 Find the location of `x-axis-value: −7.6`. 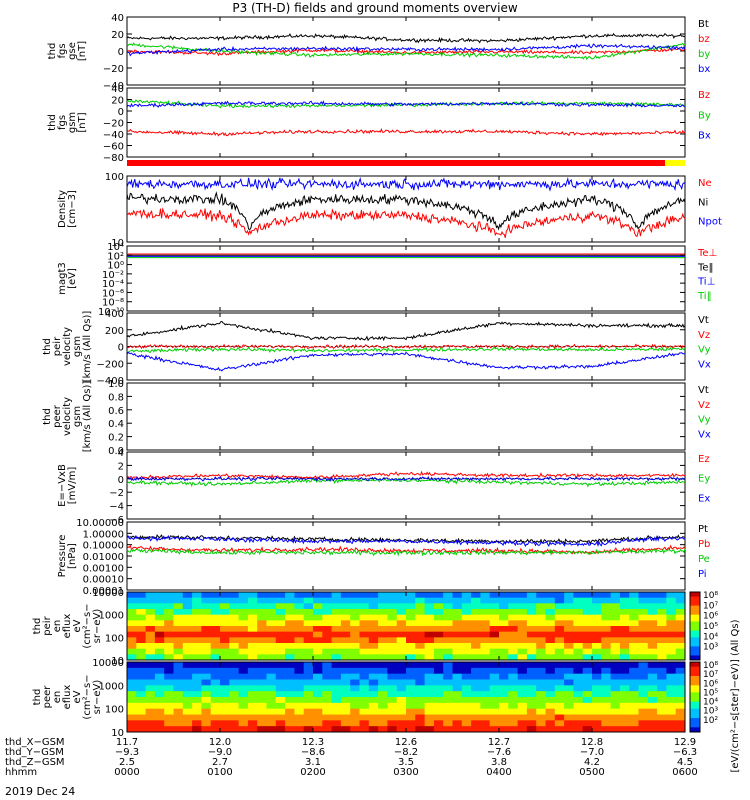

x-axis-value: −7.6 is located at coordinates (499, 752).